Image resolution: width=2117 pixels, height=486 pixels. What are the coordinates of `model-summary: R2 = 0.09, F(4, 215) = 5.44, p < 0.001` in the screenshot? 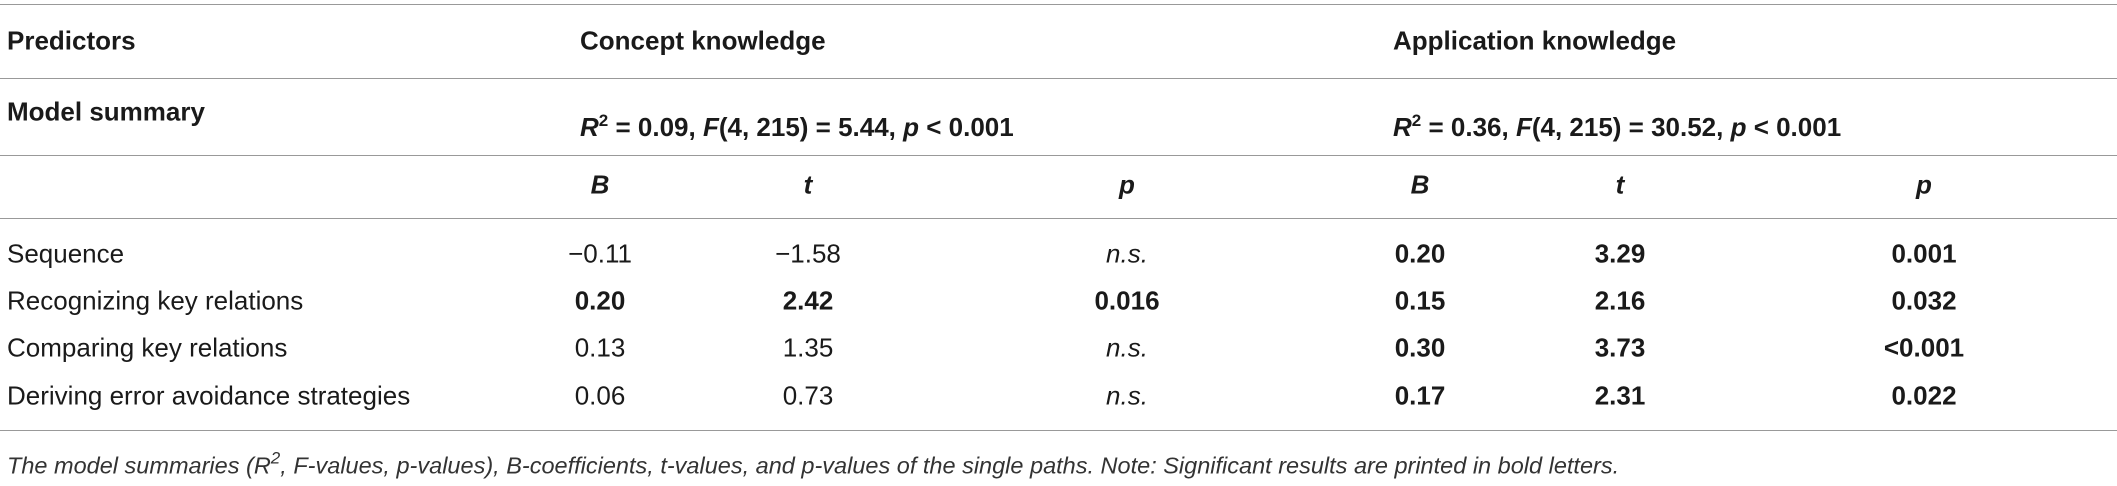 It's located at (797, 112).